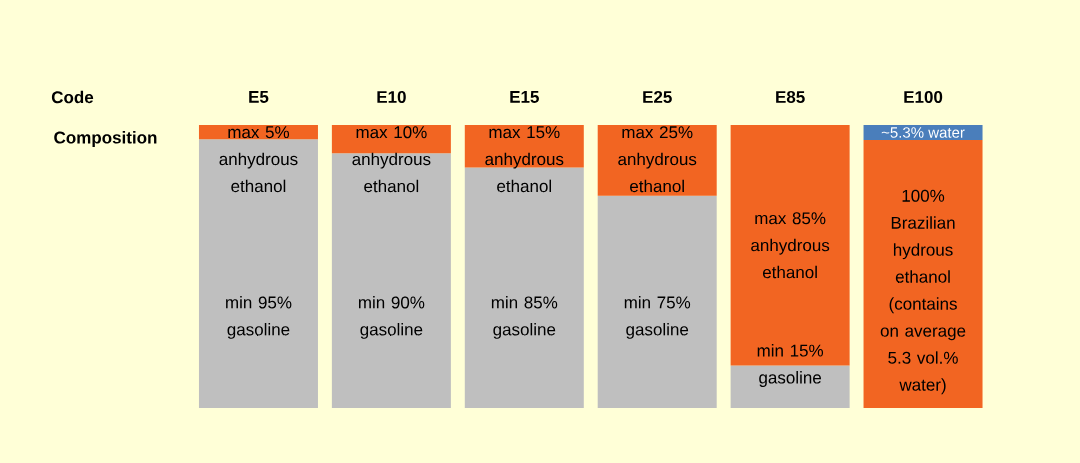 The width and height of the screenshot is (1080, 463). Describe the element at coordinates (524, 317) in the screenshot. I see `data-label: min 85% gasoline` at that location.